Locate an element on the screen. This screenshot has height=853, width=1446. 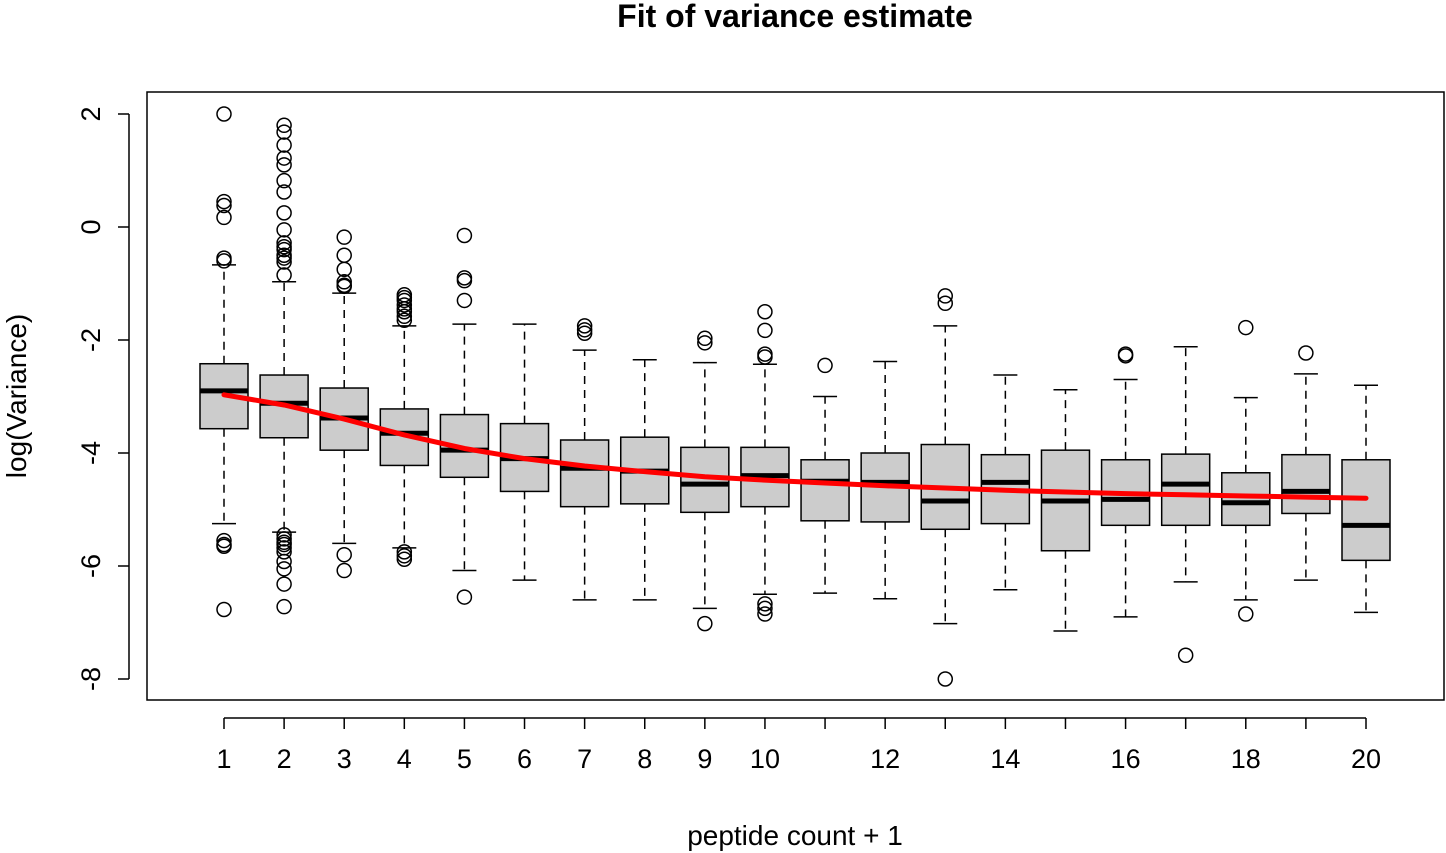
y-tick-label: -8 is located at coordinates (91, 679).